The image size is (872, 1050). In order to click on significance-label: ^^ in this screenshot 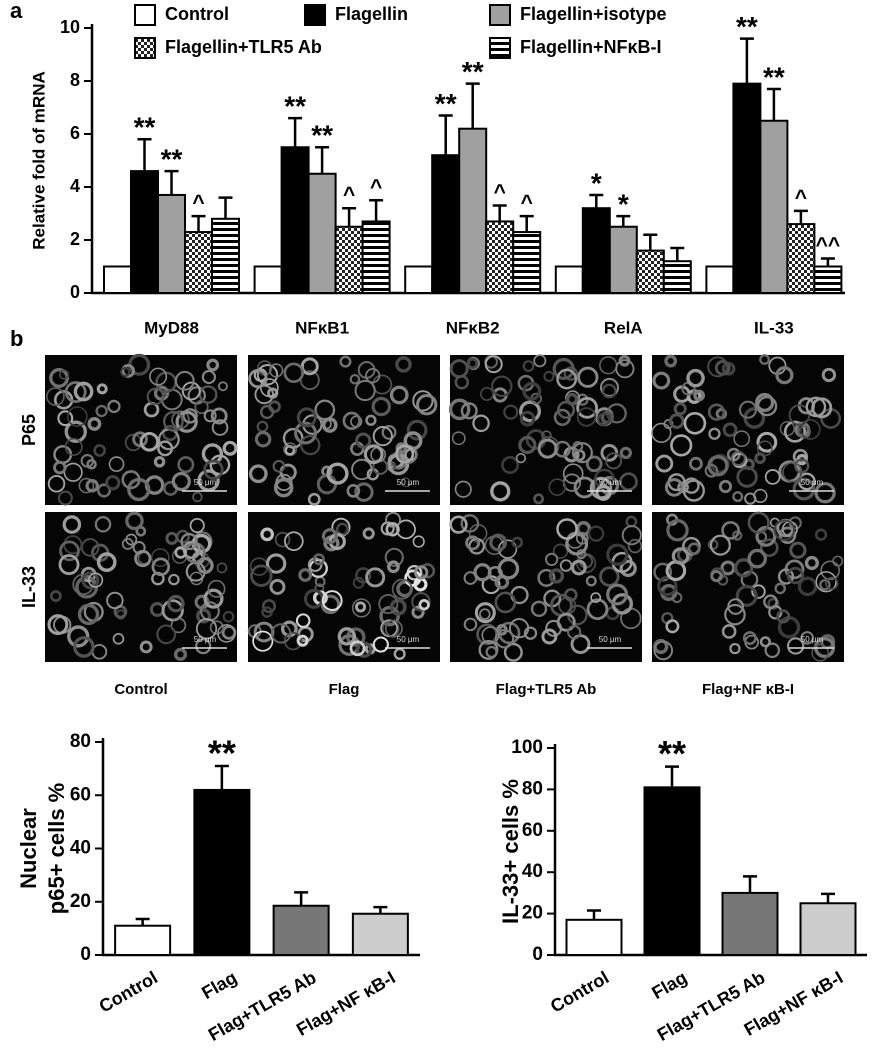, I will do `click(828, 245)`.